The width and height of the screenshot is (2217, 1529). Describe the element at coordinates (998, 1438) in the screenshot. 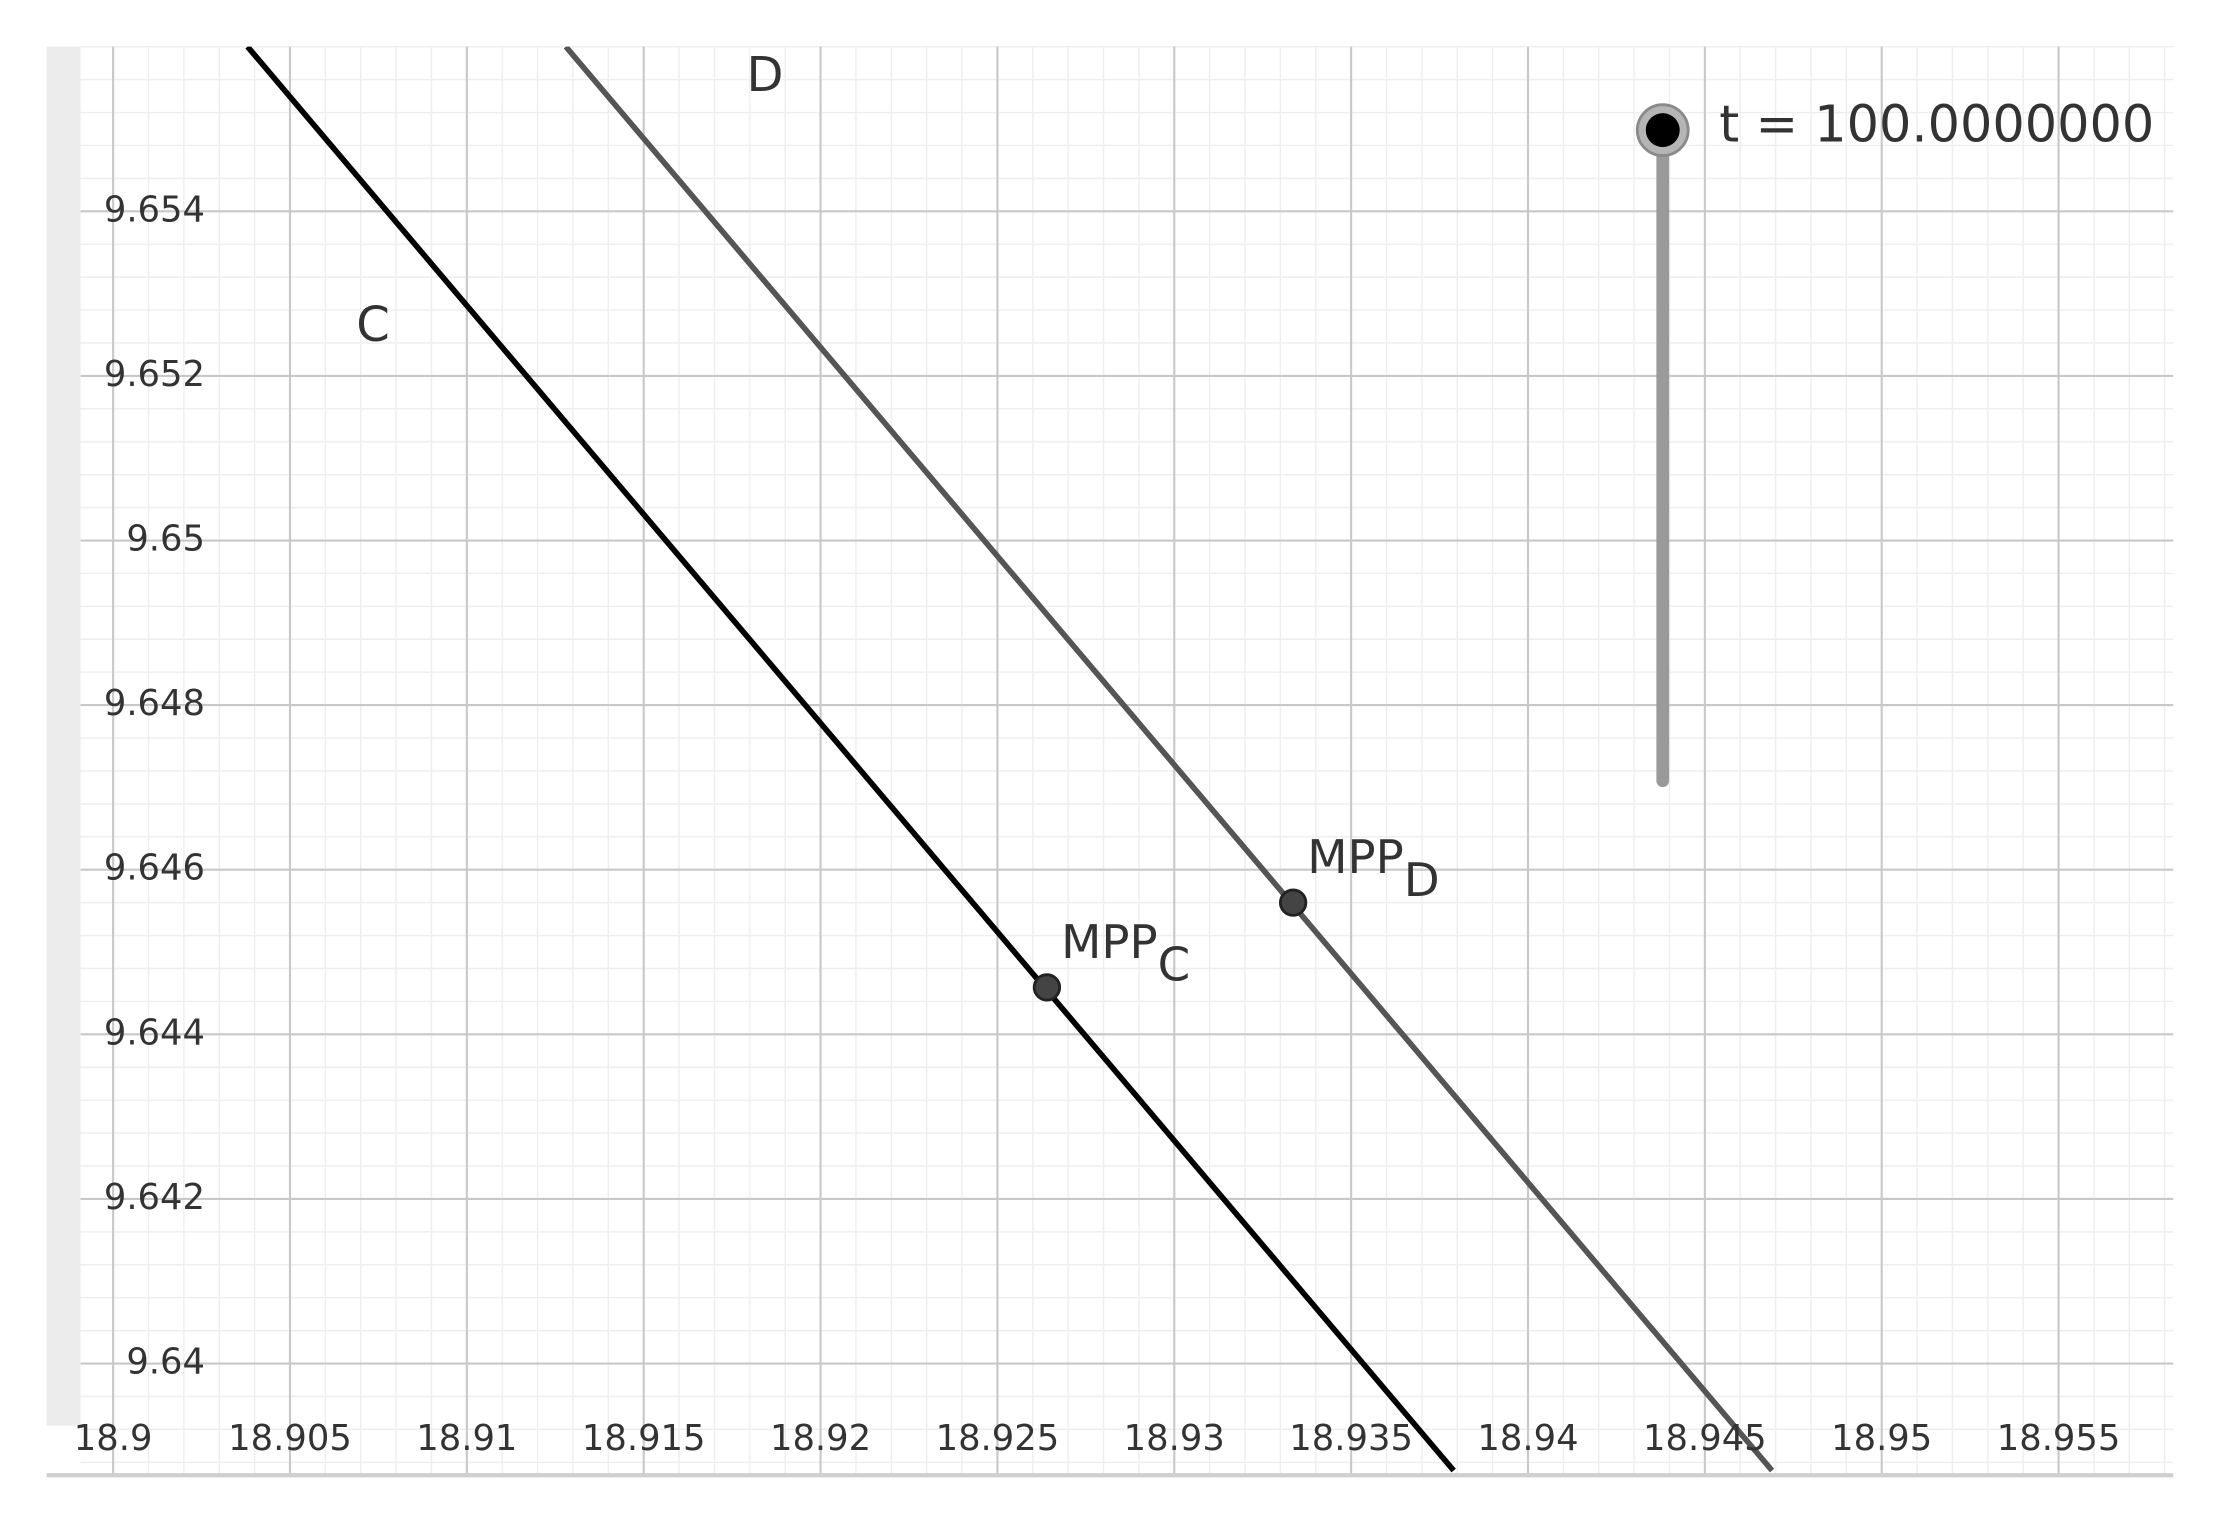

I see `x-tick-label: 18.925` at that location.